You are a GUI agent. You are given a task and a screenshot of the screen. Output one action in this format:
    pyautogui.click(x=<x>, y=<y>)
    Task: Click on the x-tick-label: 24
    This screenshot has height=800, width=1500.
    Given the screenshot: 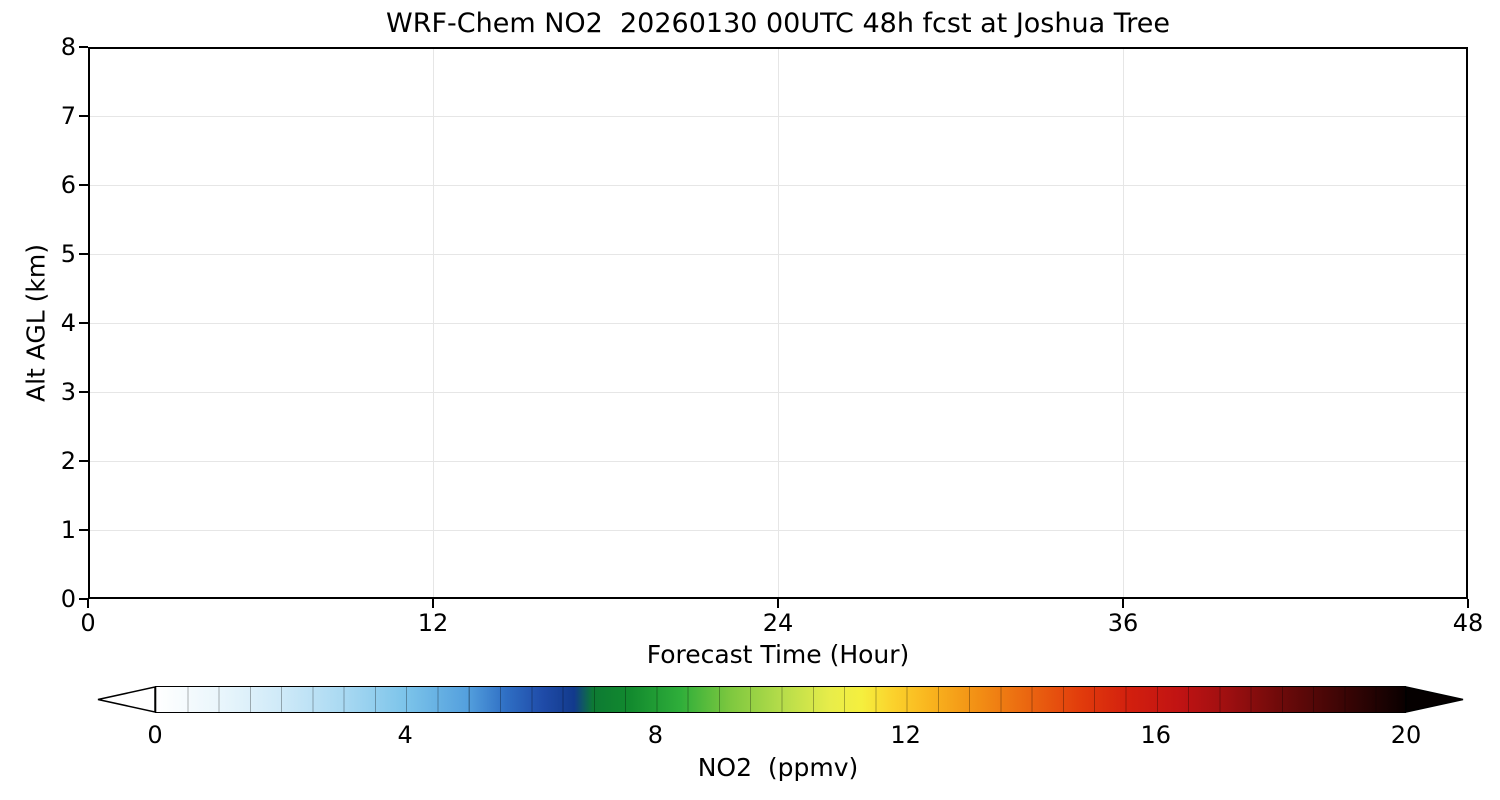 What is the action you would take?
    pyautogui.click(x=778, y=623)
    